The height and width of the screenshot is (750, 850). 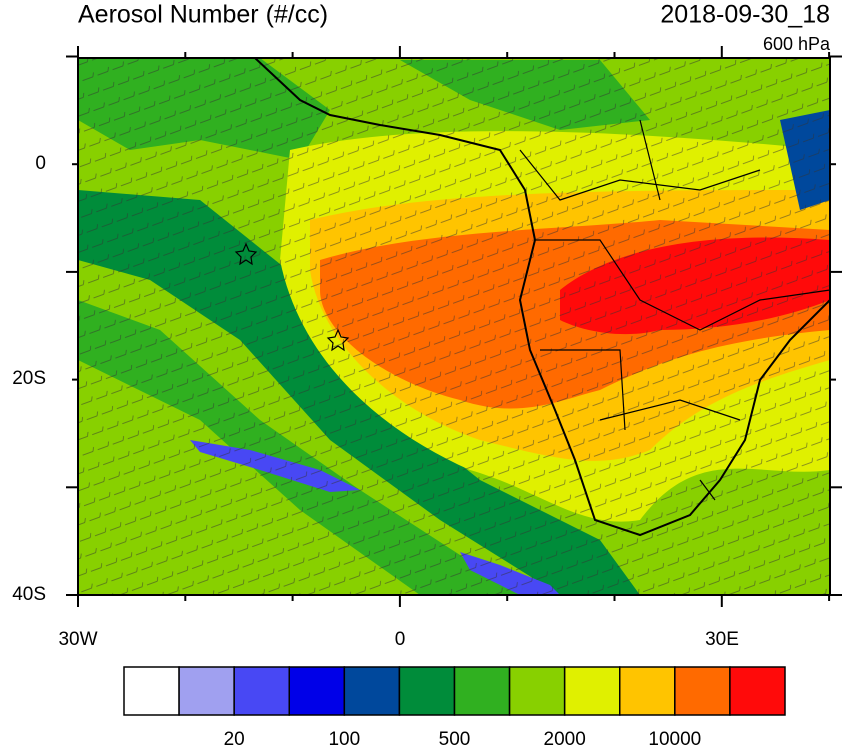 I want to click on lat-label: 0, so click(x=40, y=163).